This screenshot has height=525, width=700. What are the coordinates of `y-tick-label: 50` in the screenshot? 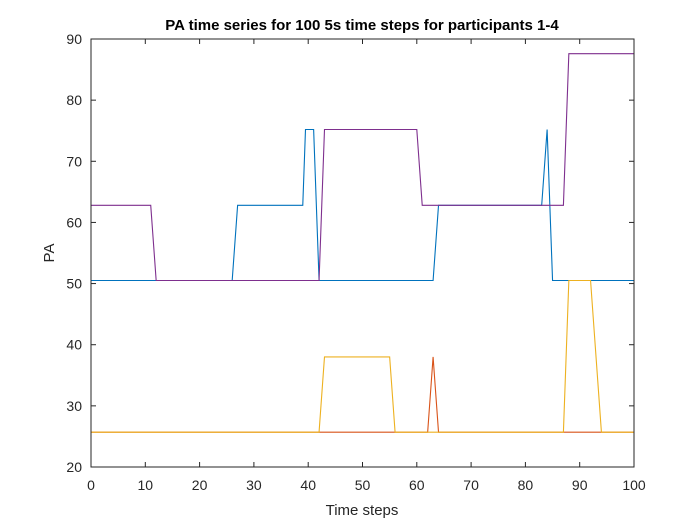 It's located at (74, 284).